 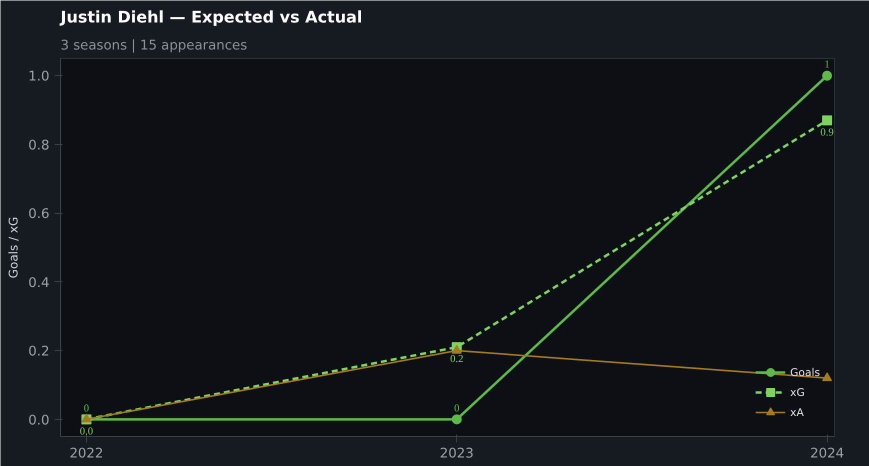 What do you see at coordinates (13, 247) in the screenshot?
I see `y-axis-title: Goals / xG` at bounding box center [13, 247].